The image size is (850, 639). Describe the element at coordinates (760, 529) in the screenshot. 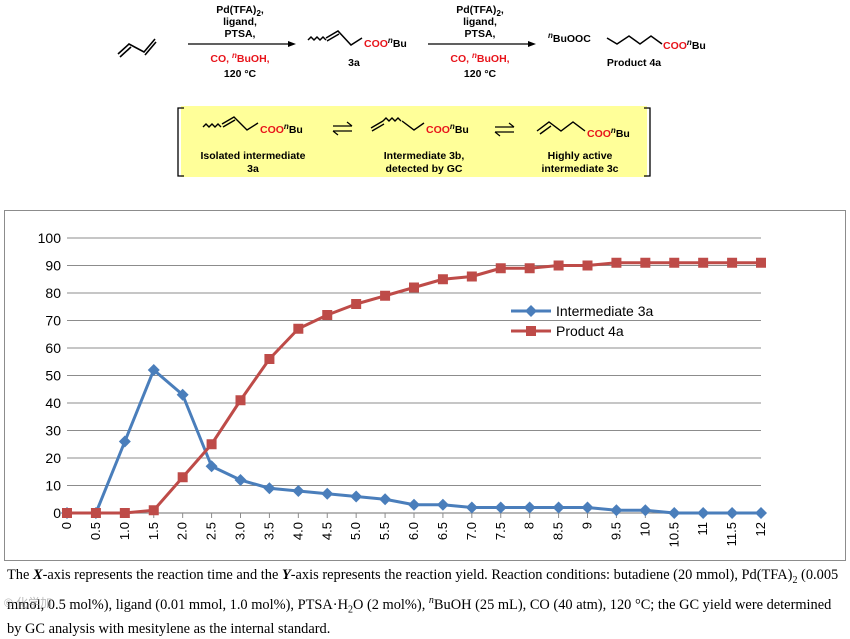

I see `x-tick-label: 12` at that location.